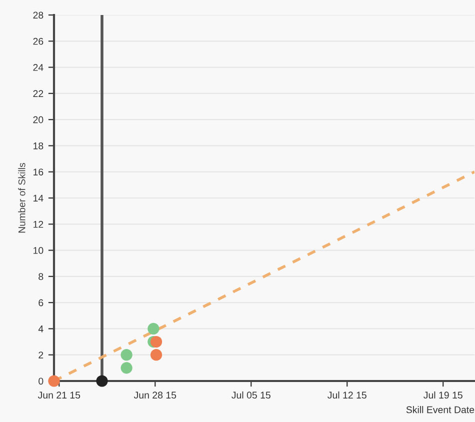 The image size is (475, 422). I want to click on x-tick-label: Jul 12 15, so click(347, 395).